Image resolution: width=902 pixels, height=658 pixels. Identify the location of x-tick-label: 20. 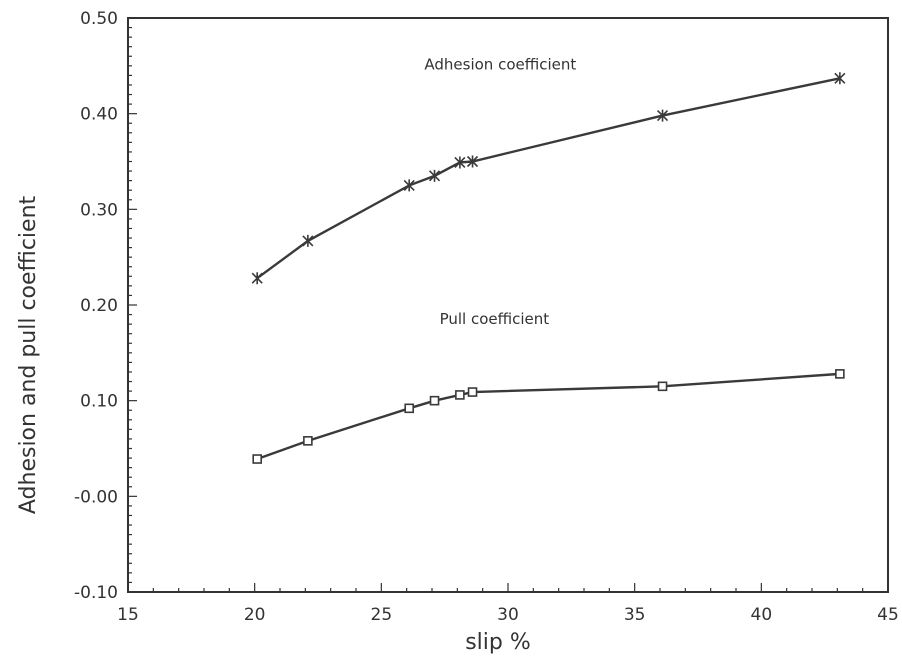
(255, 615).